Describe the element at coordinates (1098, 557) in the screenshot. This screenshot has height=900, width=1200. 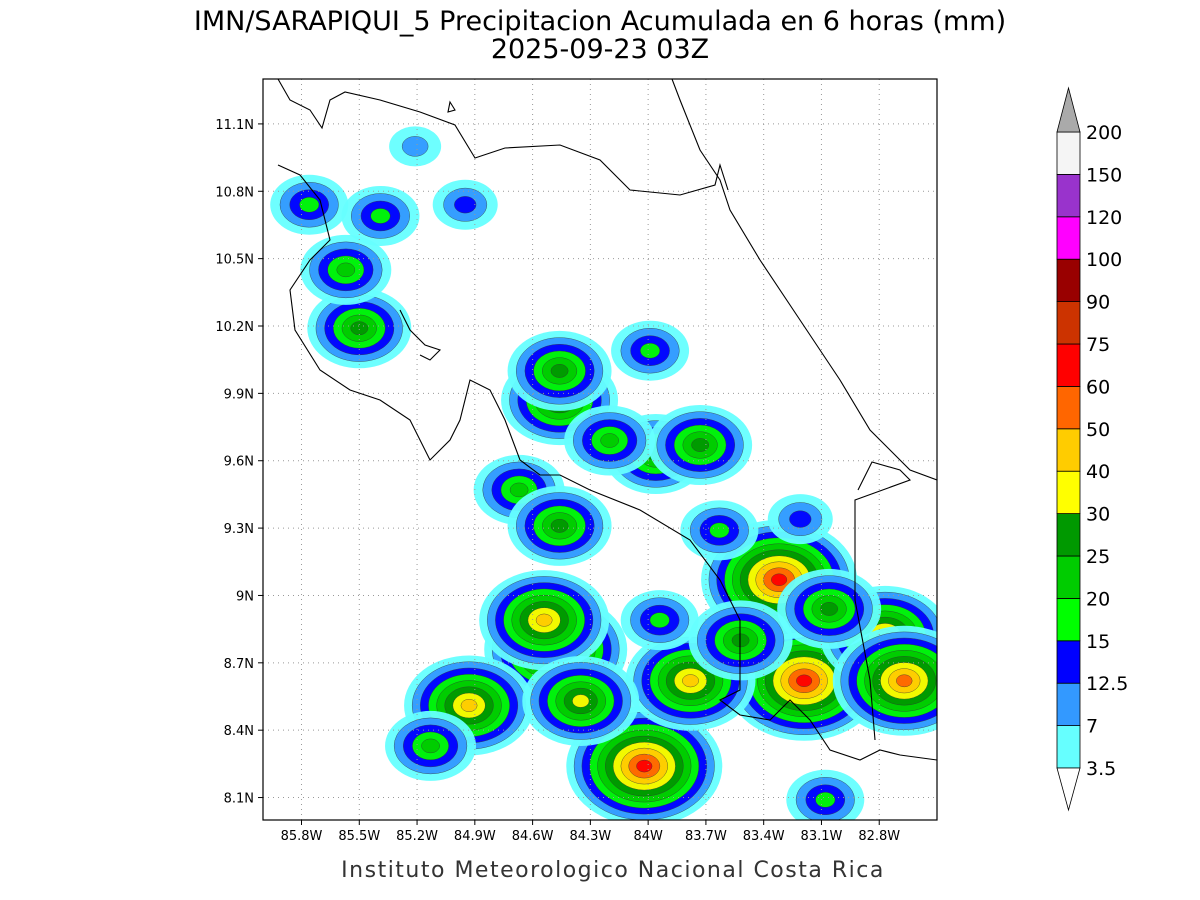
I see `colorbar-label: 25` at that location.